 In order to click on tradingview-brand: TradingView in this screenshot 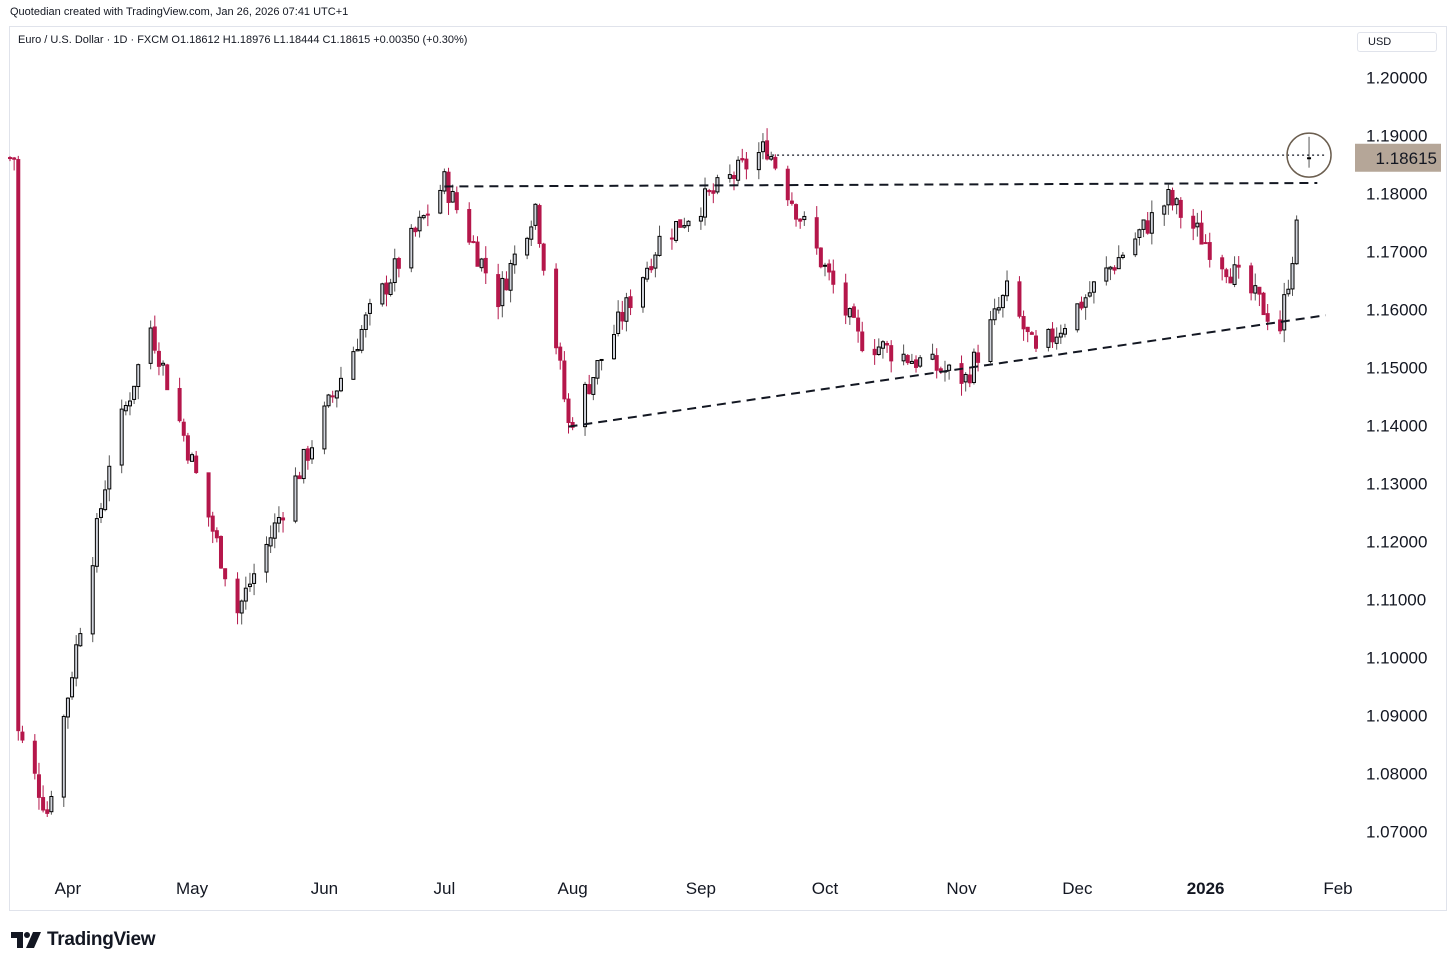, I will do `click(83, 940)`.